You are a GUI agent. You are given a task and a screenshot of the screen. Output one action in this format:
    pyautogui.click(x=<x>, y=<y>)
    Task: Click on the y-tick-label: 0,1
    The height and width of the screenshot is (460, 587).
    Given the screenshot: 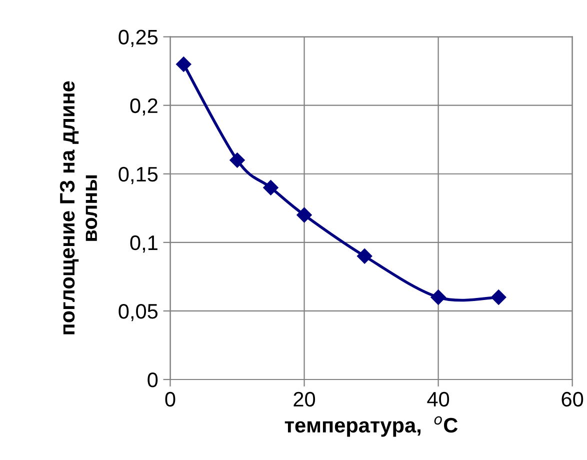 What is the action you would take?
    pyautogui.click(x=144, y=244)
    